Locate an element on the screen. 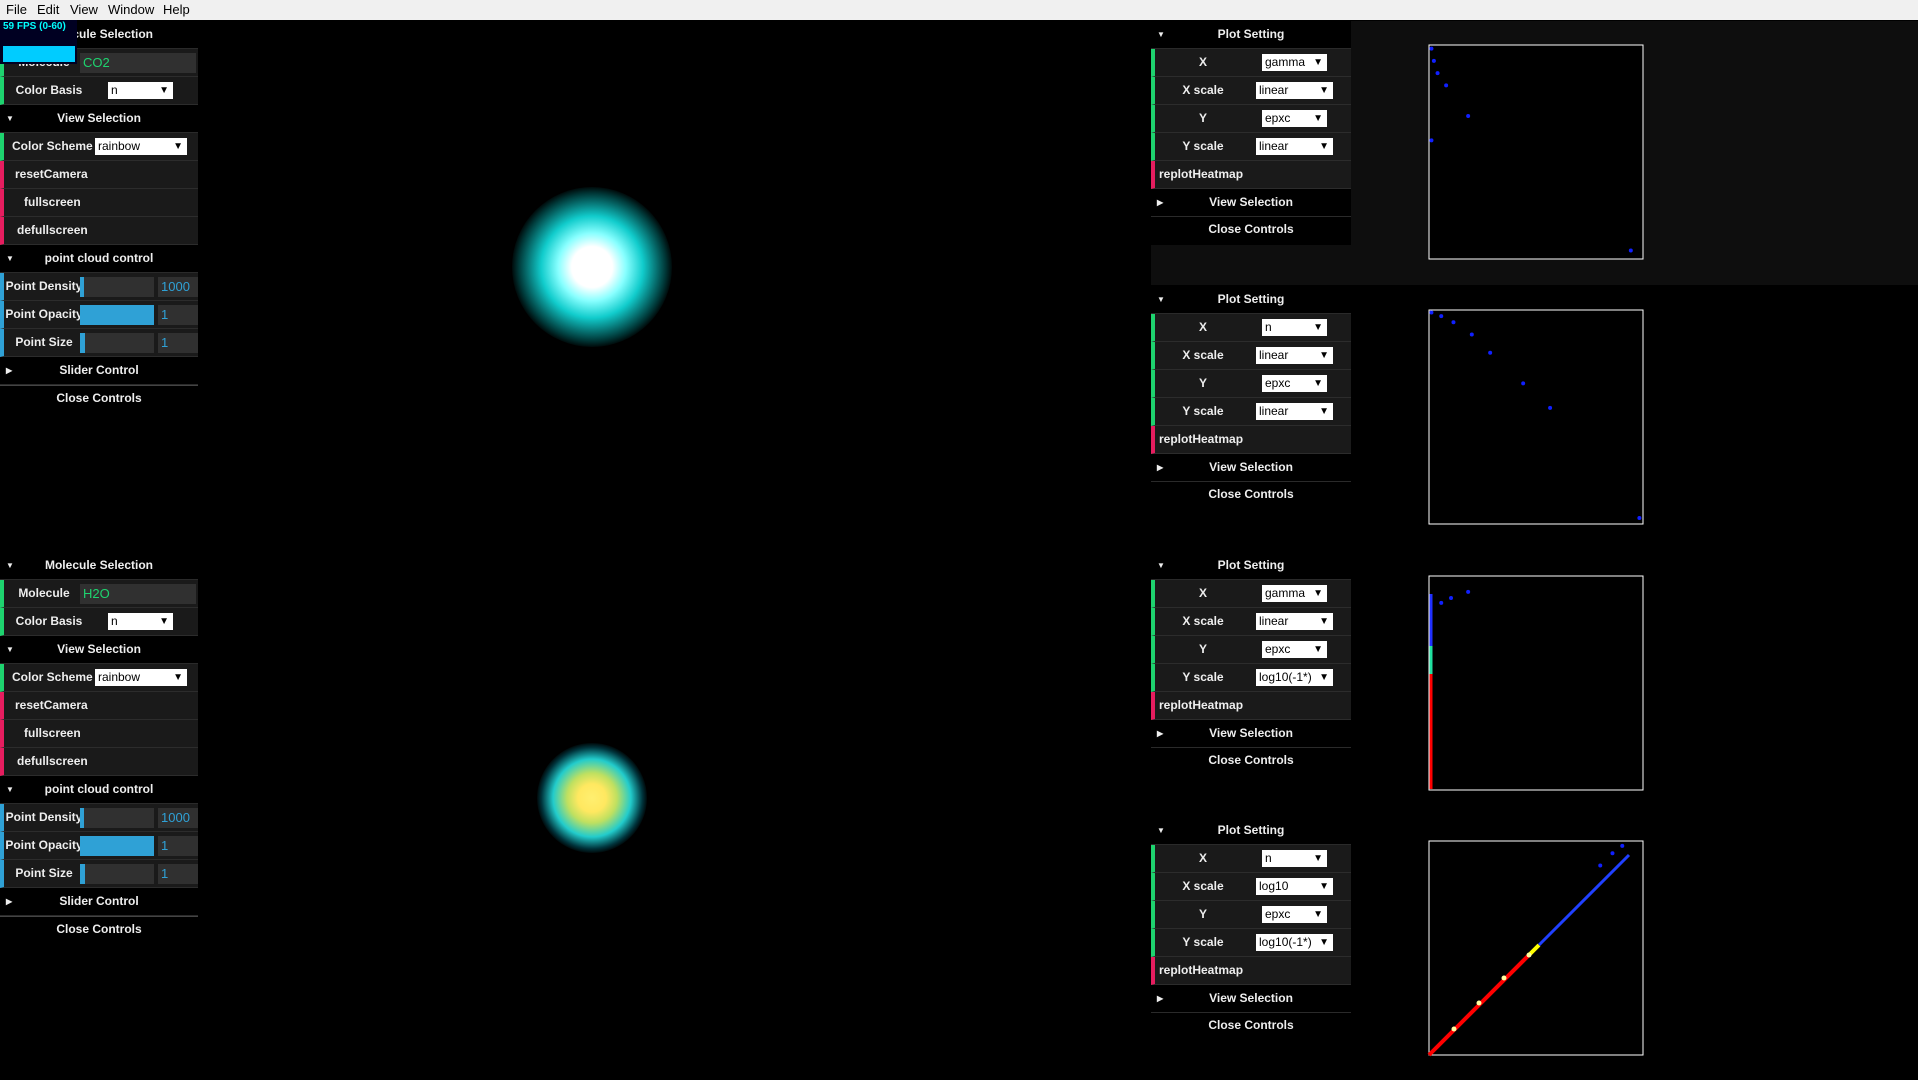 This screenshot has height=1080, width=1918. menu-item: View is located at coordinates (84, 9).